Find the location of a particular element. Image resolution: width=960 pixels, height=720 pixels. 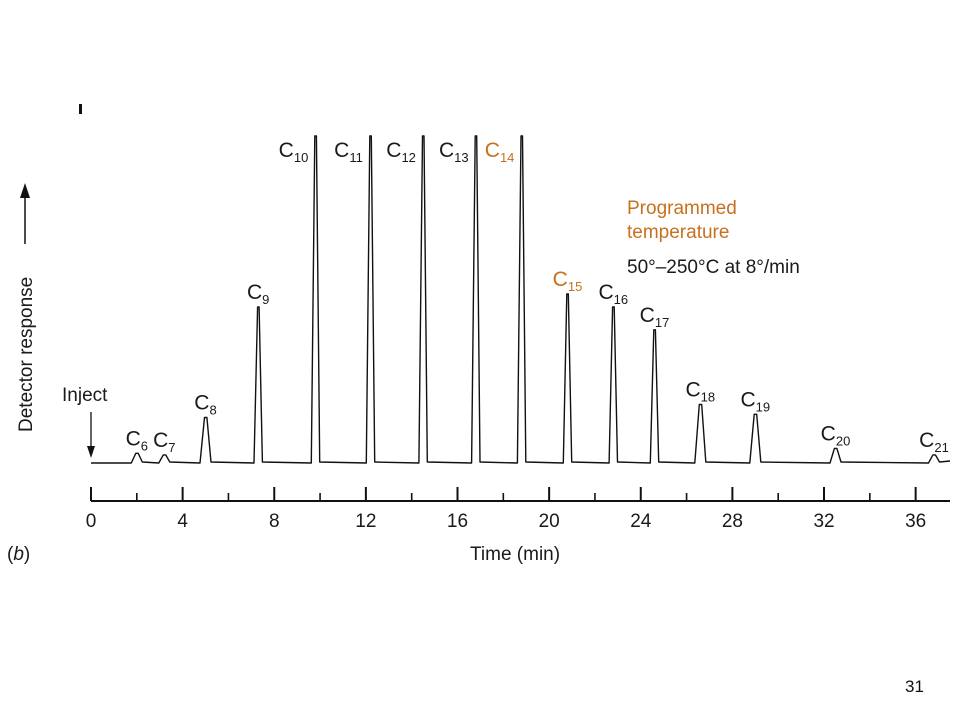

peak-label-sub: 8 is located at coordinates (212, 410).